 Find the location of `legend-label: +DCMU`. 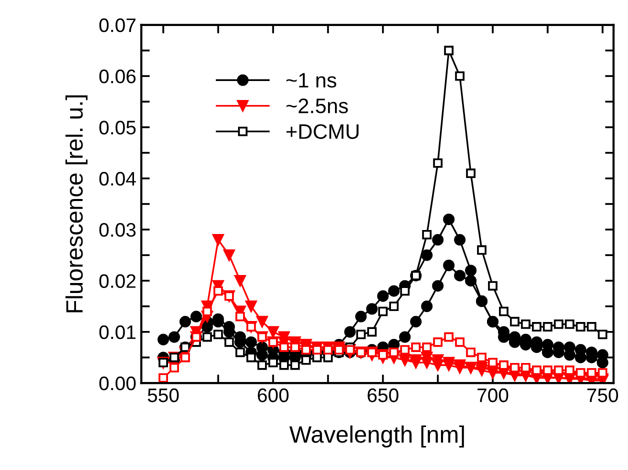

legend-label: +DCMU is located at coordinates (322, 131).